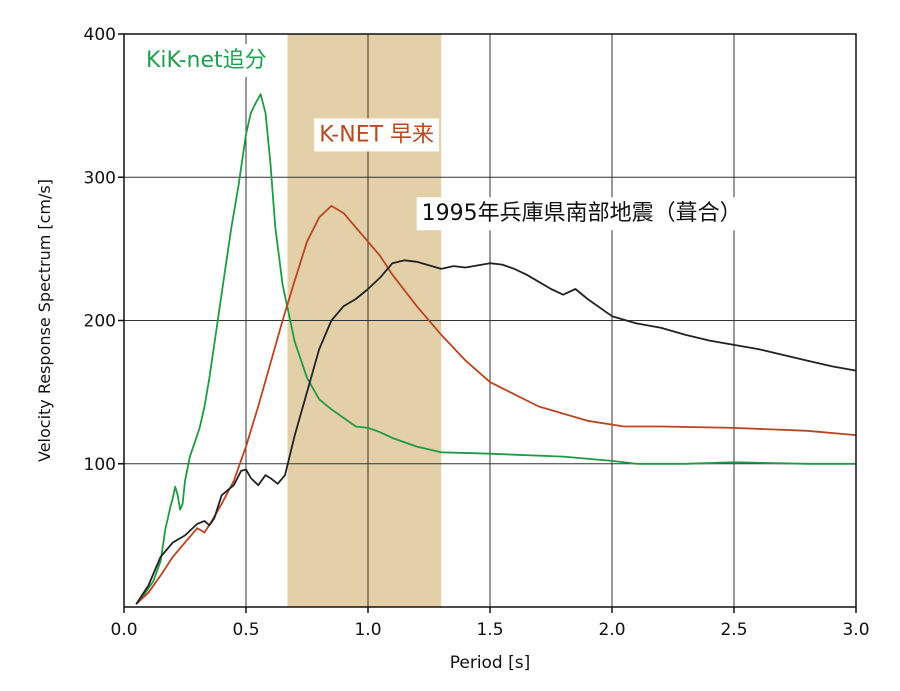 The image size is (900, 691). I want to click on x-tick-label: 0.5, so click(245, 630).